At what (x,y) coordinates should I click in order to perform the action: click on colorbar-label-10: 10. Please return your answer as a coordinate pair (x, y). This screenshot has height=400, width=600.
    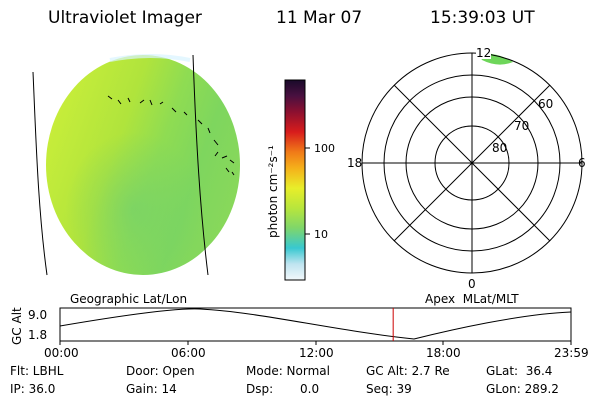
    Looking at the image, I should click on (321, 234).